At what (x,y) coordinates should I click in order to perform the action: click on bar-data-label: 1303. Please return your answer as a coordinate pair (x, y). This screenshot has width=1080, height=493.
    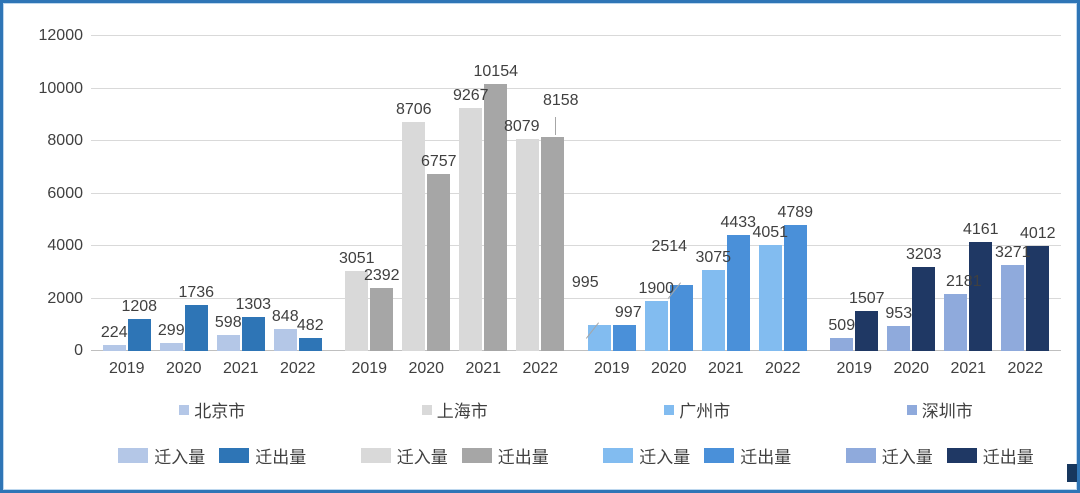
    Looking at the image, I should click on (253, 304).